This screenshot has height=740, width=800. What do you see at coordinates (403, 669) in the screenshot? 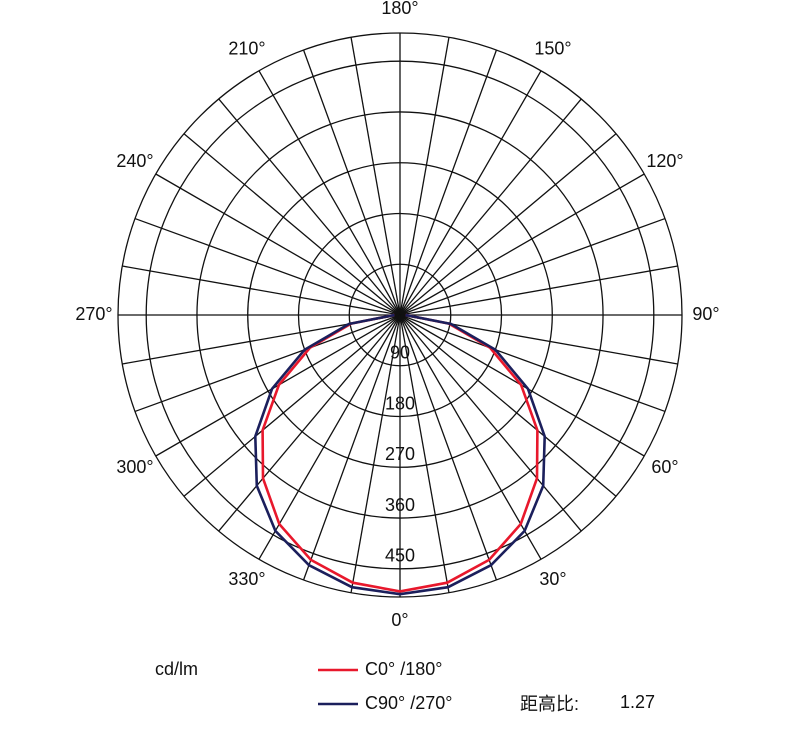
I see `legend-label: C0° /180°` at bounding box center [403, 669].